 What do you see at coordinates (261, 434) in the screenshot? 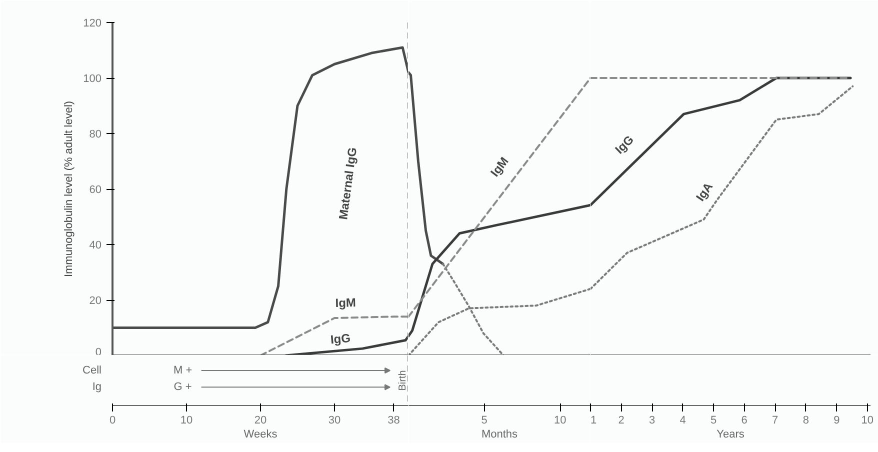
I see `x-axis-title: Weeks` at bounding box center [261, 434].